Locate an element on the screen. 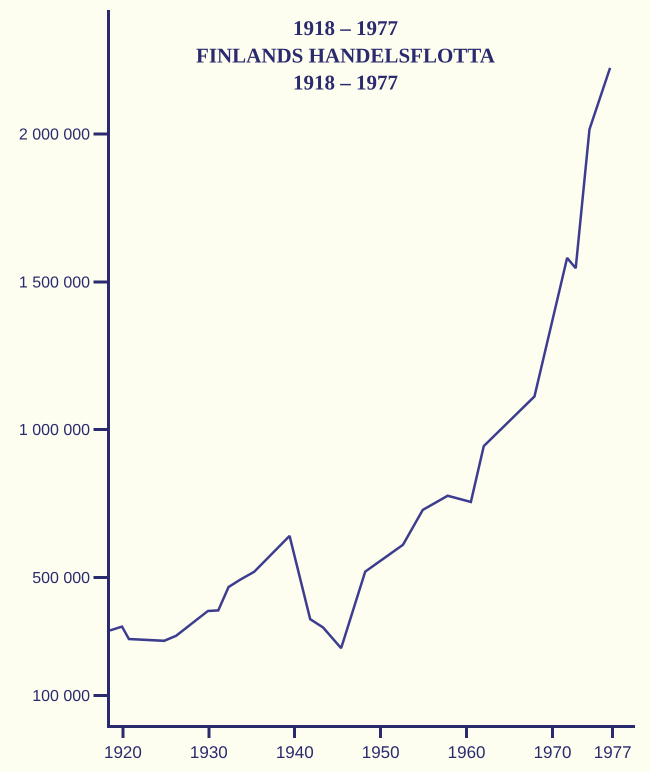 The image size is (650, 772). x-tick-label: 1940 is located at coordinates (295, 752).